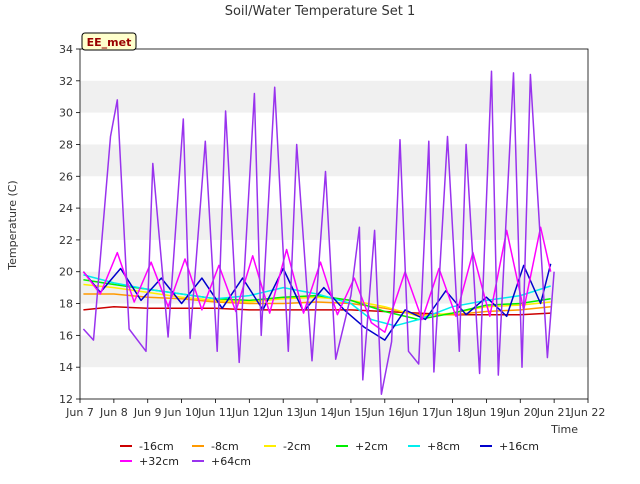 The height and width of the screenshot is (484, 640). I want to click on x-tick-label: Jun 8, so click(113, 412).